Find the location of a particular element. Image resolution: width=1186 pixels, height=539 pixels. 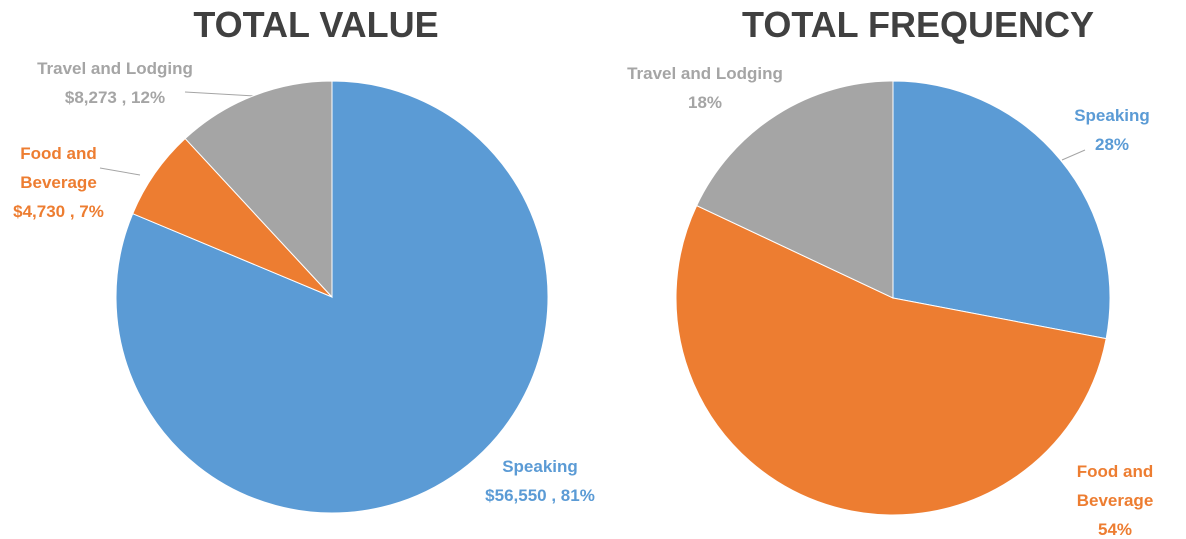

data-label: Food and Beverage $4,730 , 7% is located at coordinates (58, 182).